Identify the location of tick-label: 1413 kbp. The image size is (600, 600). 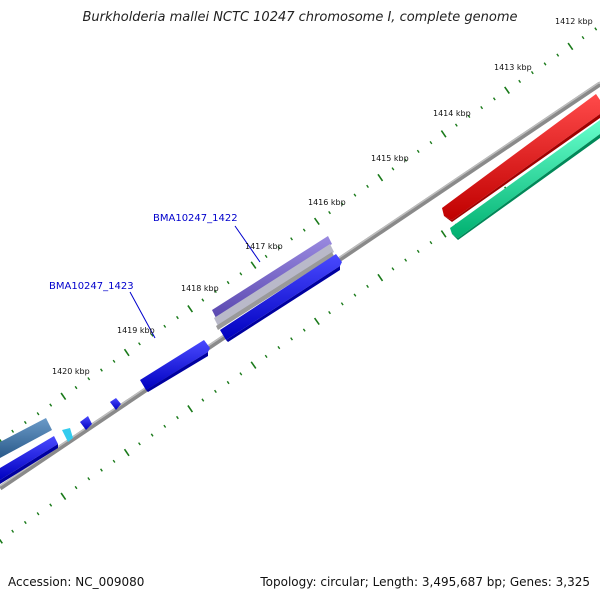
(513, 67).